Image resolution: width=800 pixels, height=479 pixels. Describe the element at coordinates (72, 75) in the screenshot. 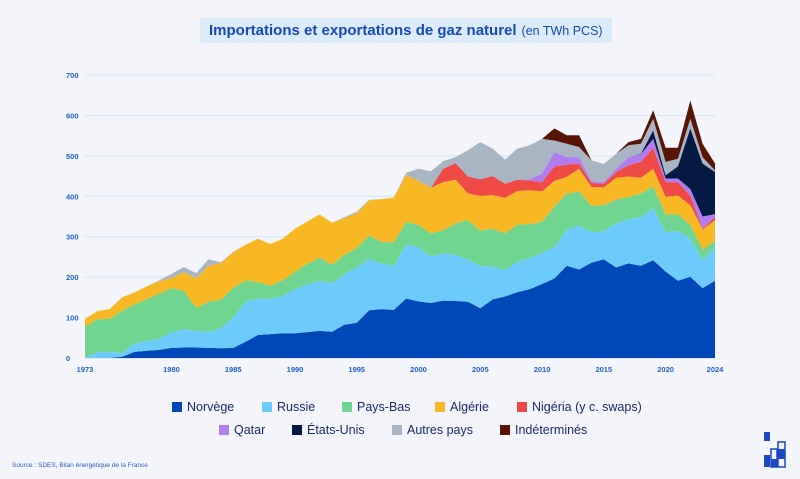

I see `y-tick-label: 700` at that location.